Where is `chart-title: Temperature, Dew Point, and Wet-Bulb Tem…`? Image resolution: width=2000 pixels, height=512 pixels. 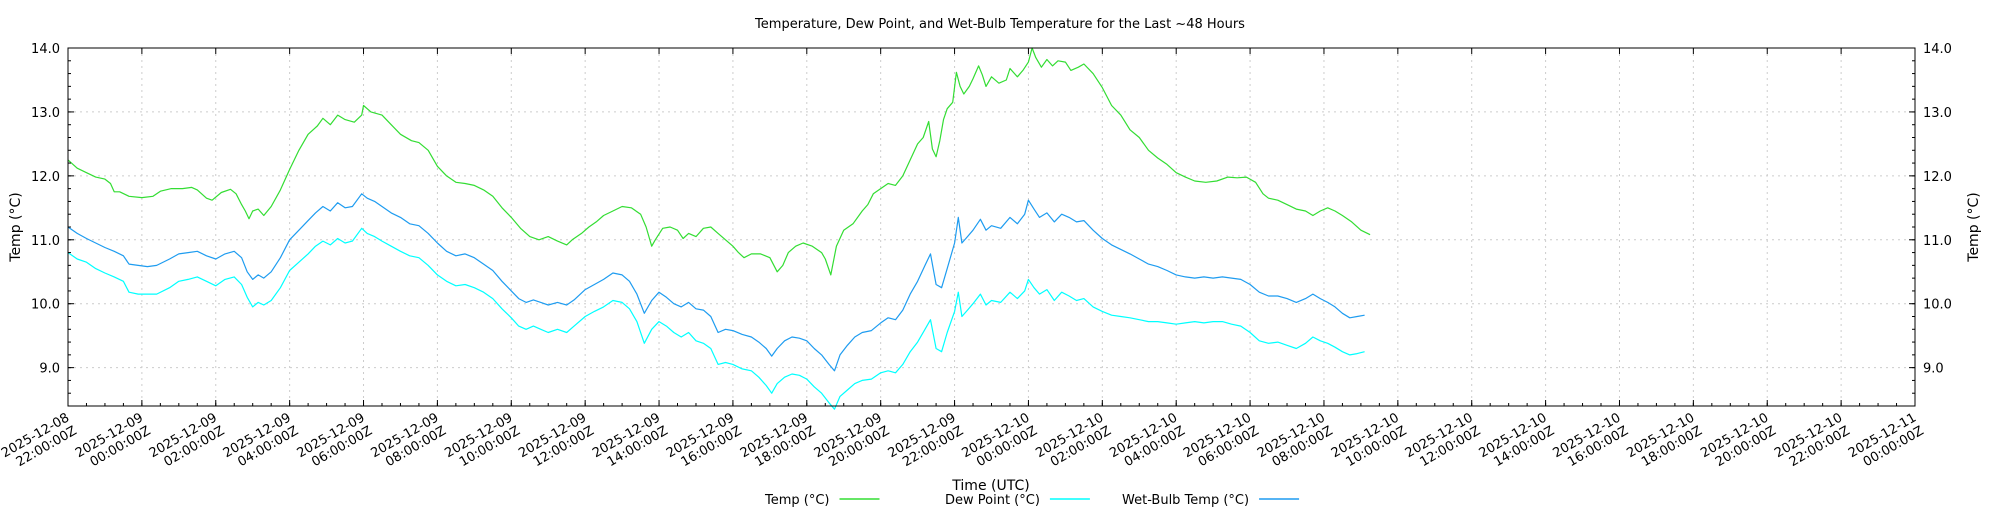
chart-title: Temperature, Dew Point, and Wet-Bulb Tem… is located at coordinates (999, 24).